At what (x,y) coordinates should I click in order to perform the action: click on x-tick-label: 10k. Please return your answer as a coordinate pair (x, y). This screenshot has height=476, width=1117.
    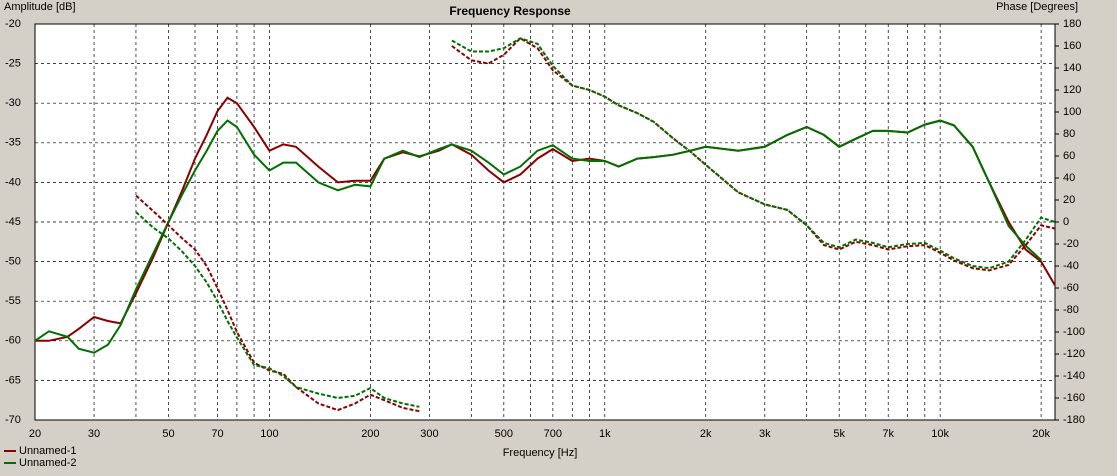
    Looking at the image, I should click on (940, 434).